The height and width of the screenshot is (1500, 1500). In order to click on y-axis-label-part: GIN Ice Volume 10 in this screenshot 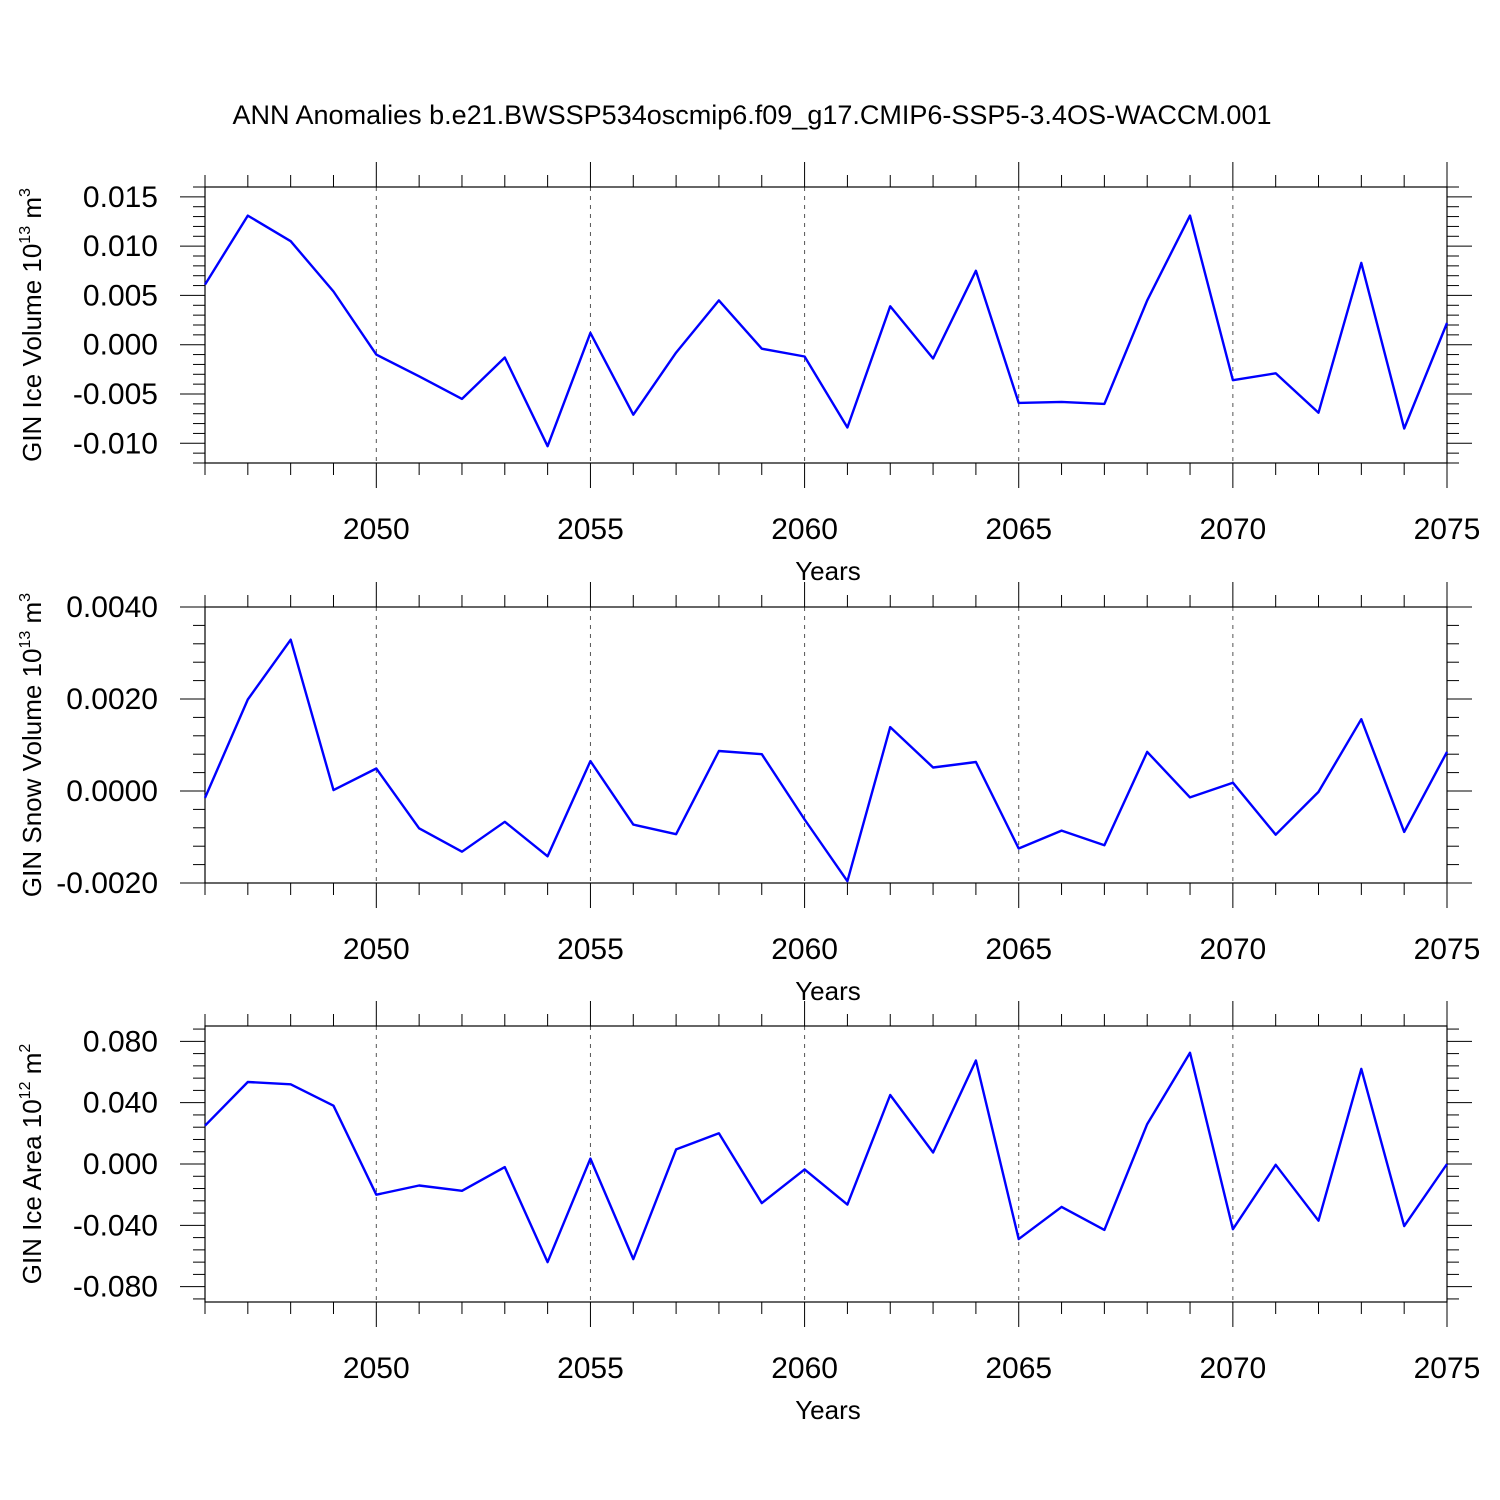, I will do `click(32, 353)`.